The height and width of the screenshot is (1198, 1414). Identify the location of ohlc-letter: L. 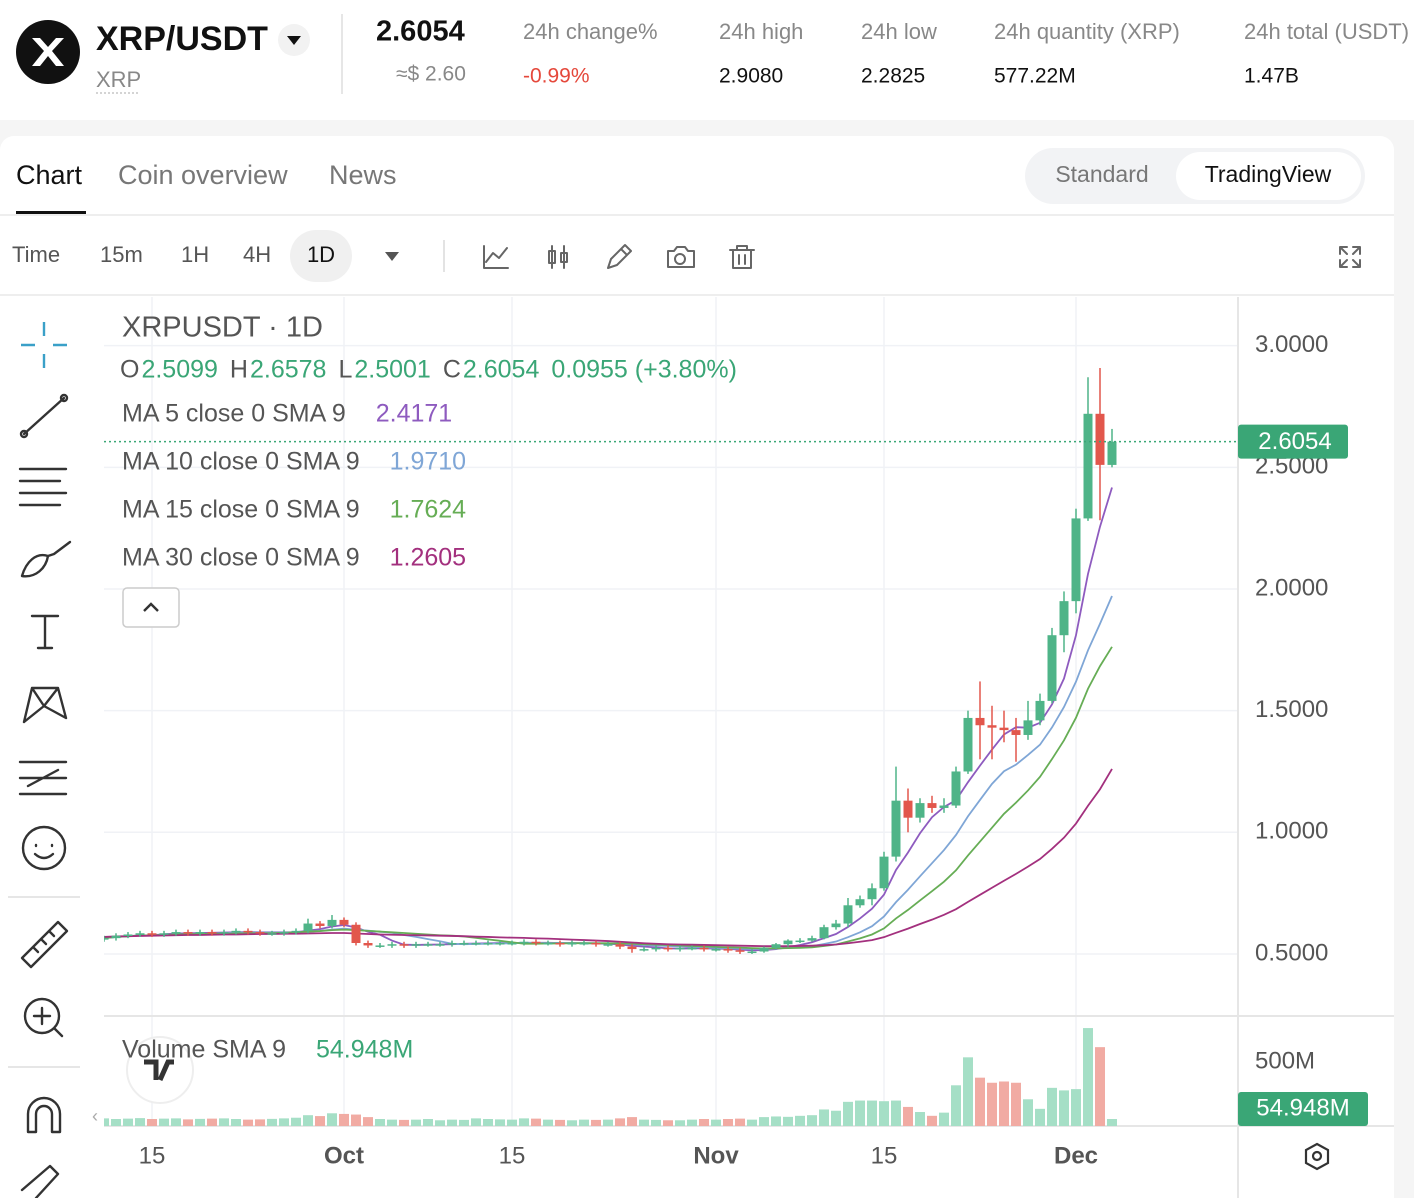
(345, 370).